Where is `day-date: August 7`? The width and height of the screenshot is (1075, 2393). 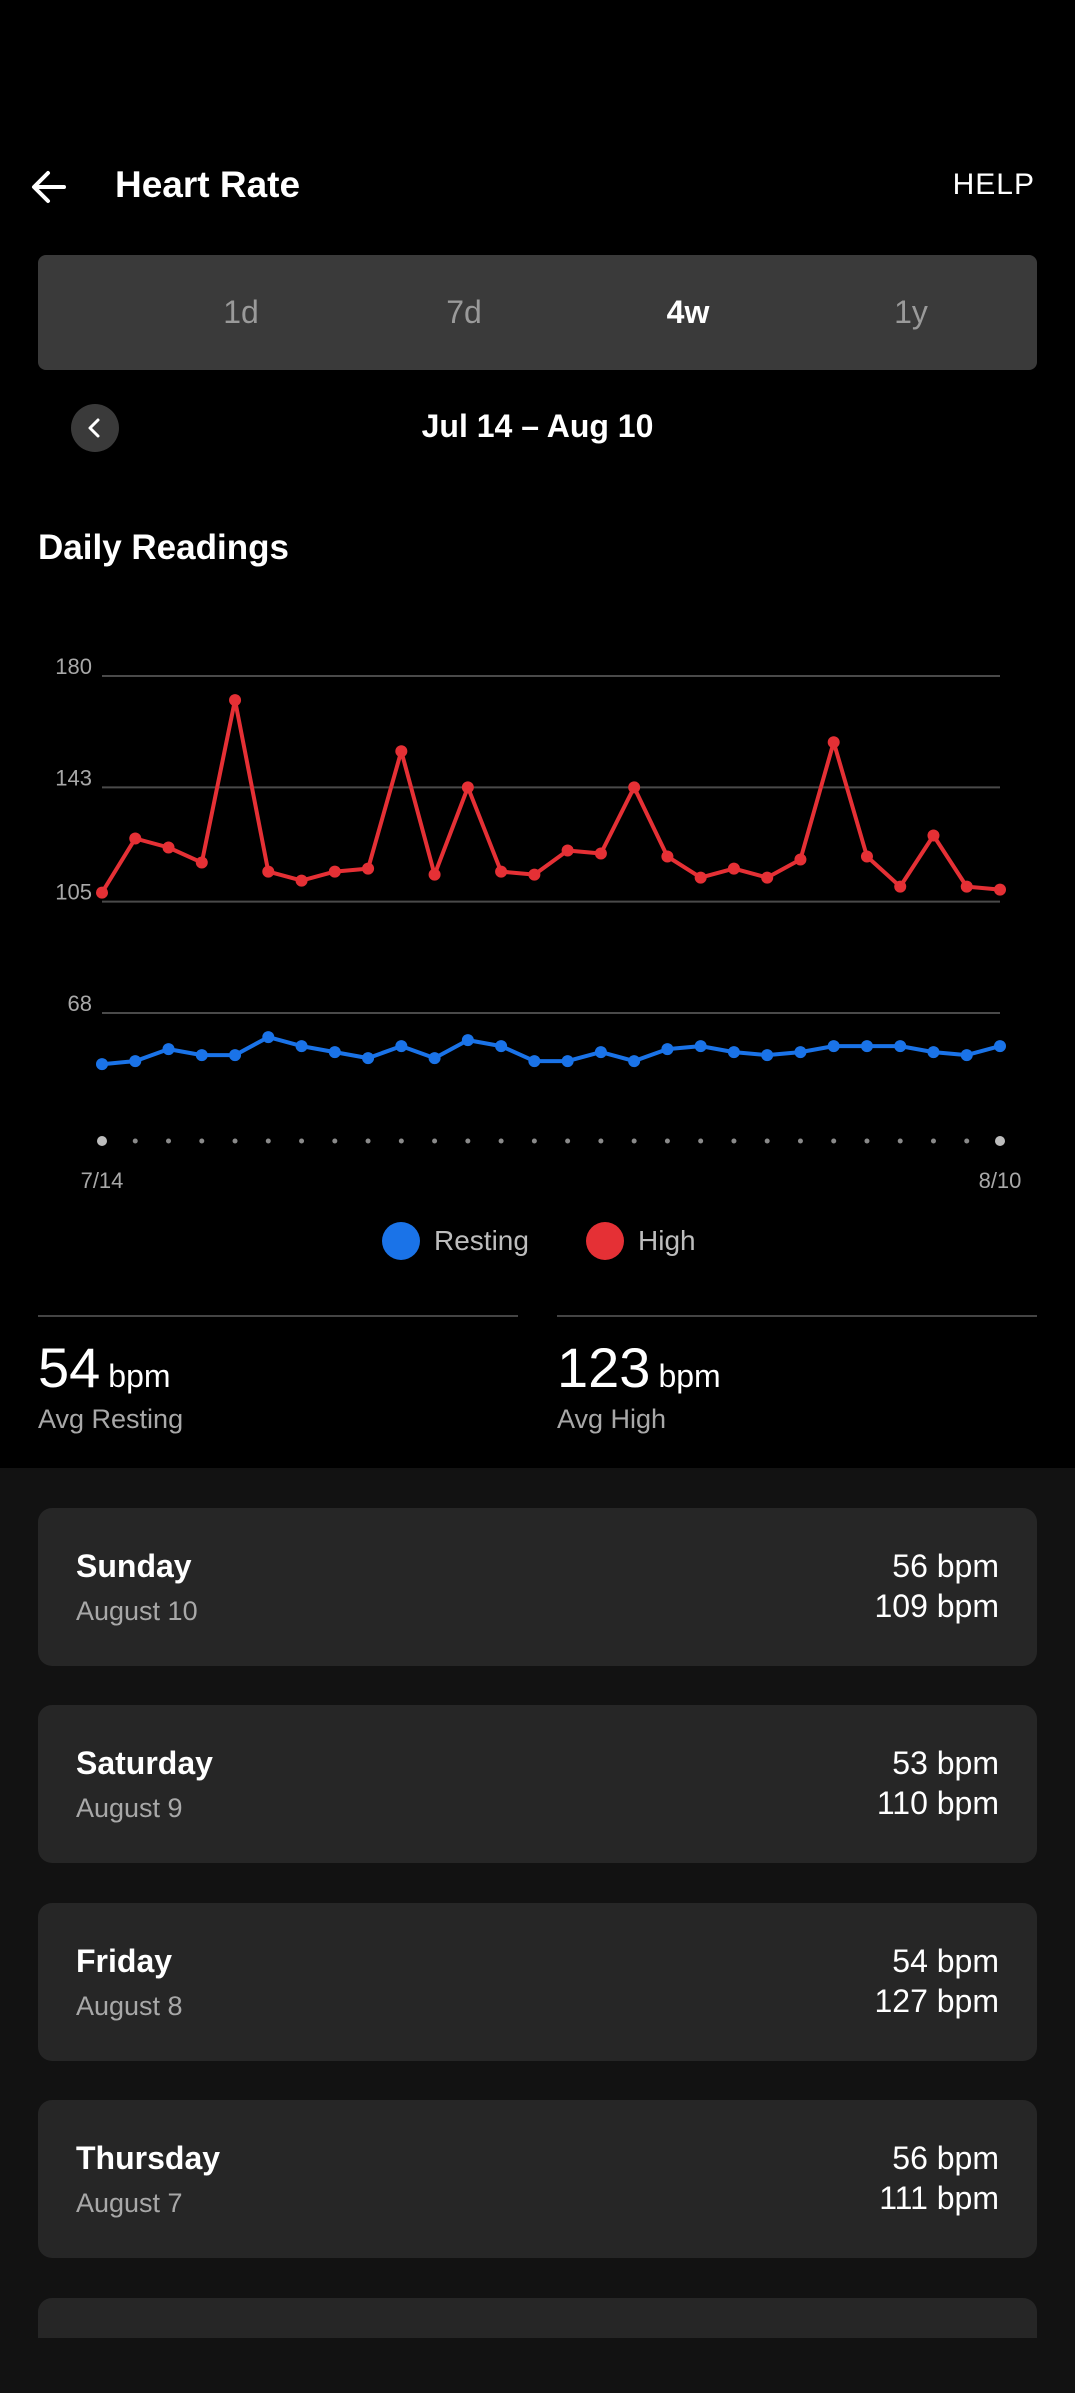 day-date: August 7 is located at coordinates (129, 2203).